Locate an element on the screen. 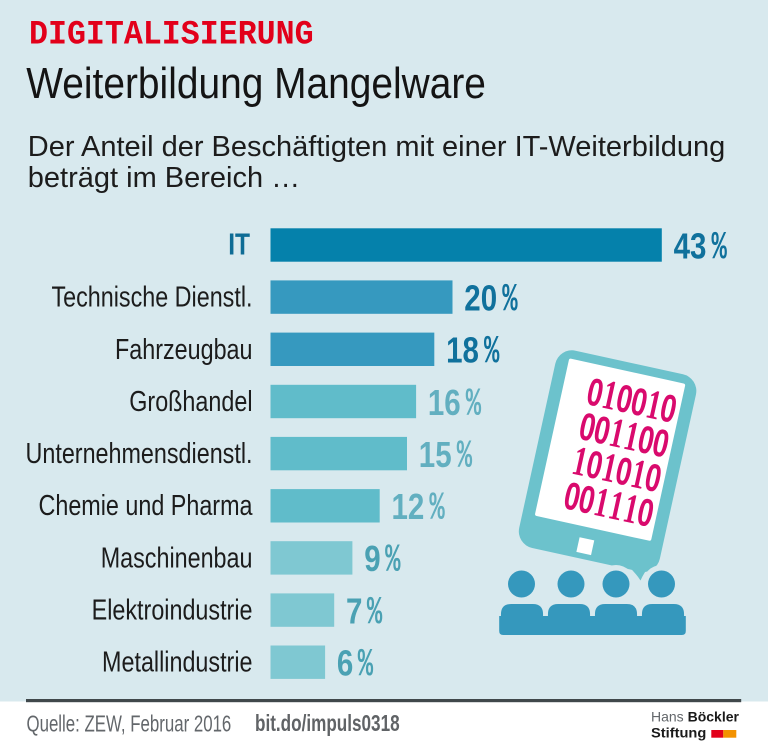 This screenshot has width=768, height=755. svg-text: Unternehmensdienstl. is located at coordinates (139, 453).